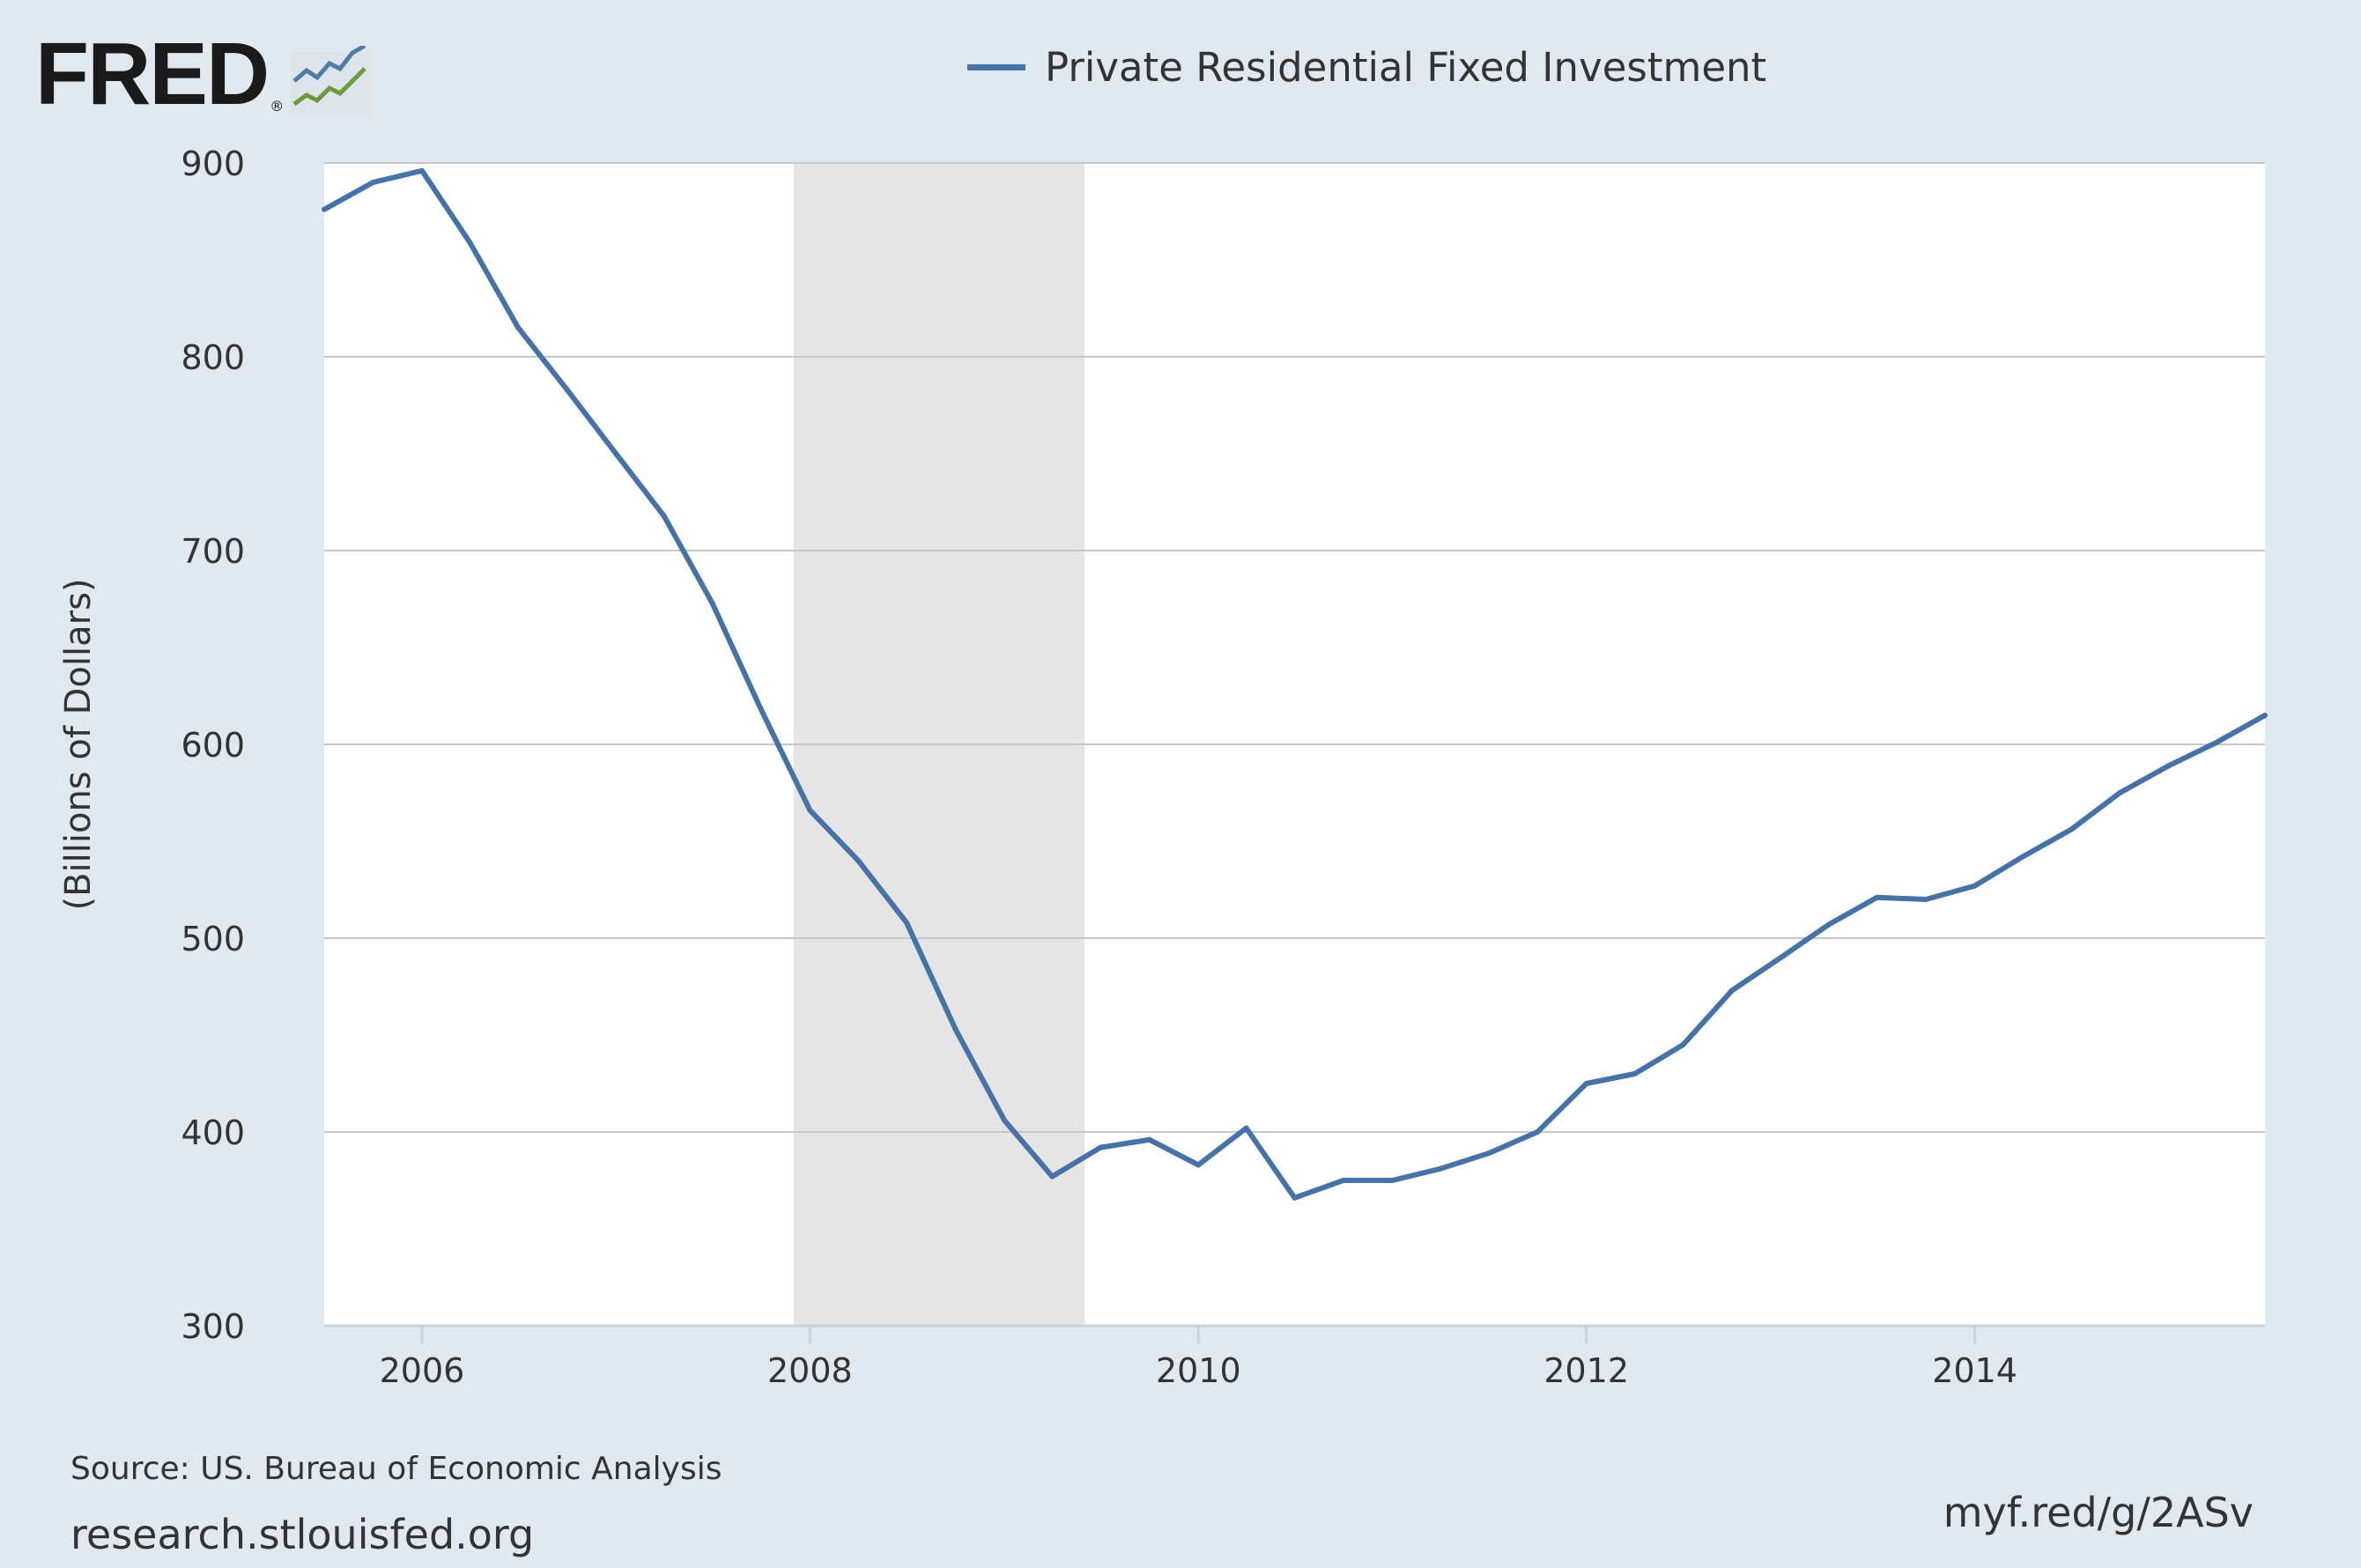  What do you see at coordinates (2098, 1512) in the screenshot?
I see `short-url-link: myf.red/g/2ASv` at bounding box center [2098, 1512].